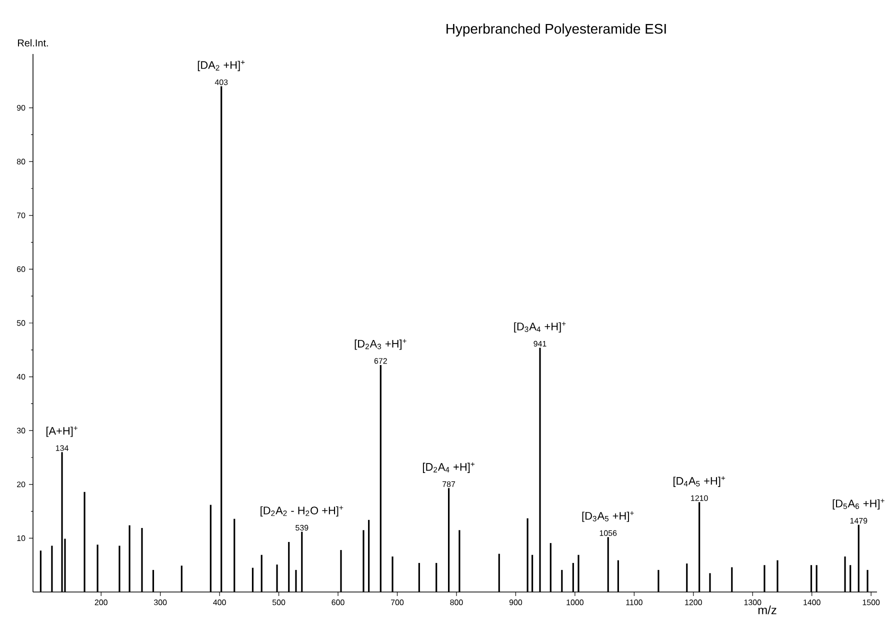  Describe the element at coordinates (608, 516) in the screenshot. I see `annotation: [D$_{3}$A$_{5}$ +H]$^{+}$` at that location.